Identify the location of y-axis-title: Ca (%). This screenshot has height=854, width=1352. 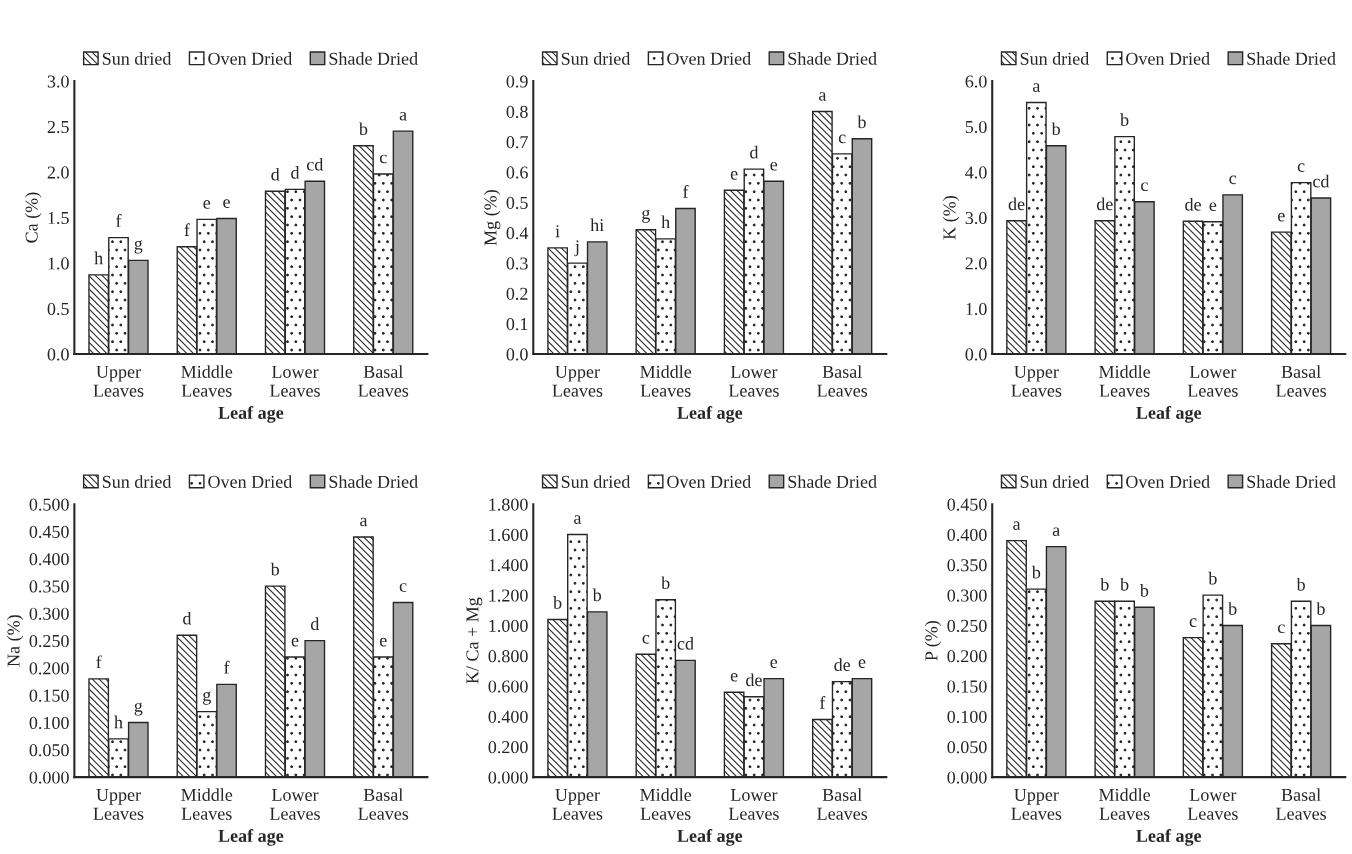
(33, 217).